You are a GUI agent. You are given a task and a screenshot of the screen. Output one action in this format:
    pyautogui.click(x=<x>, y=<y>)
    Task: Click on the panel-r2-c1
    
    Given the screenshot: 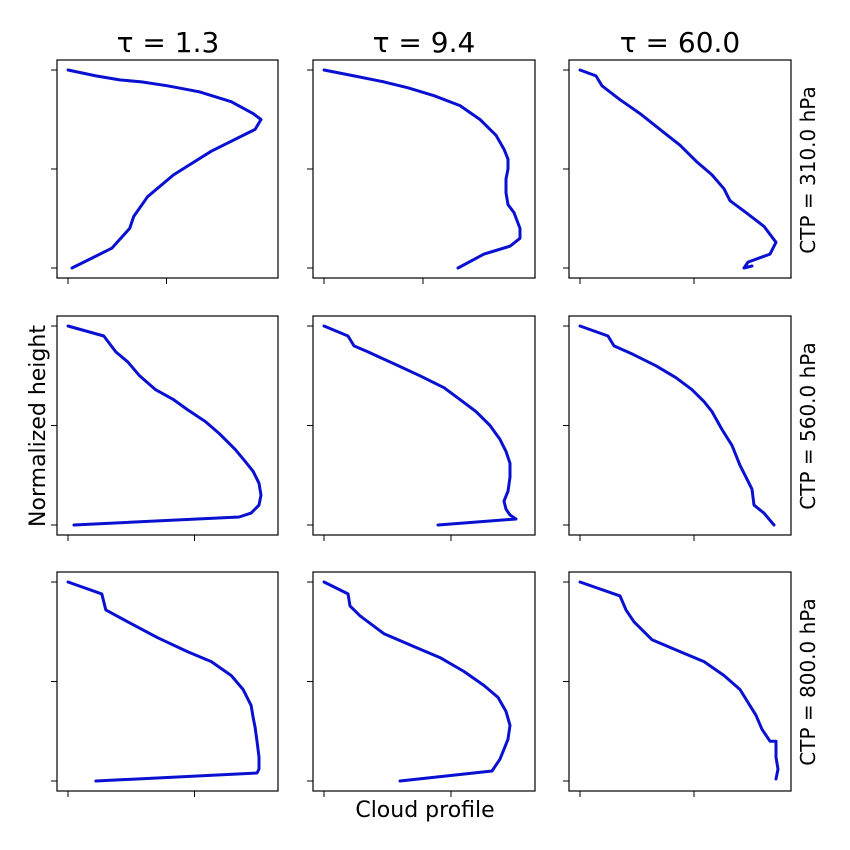 What is the action you would take?
    pyautogui.click(x=165, y=428)
    